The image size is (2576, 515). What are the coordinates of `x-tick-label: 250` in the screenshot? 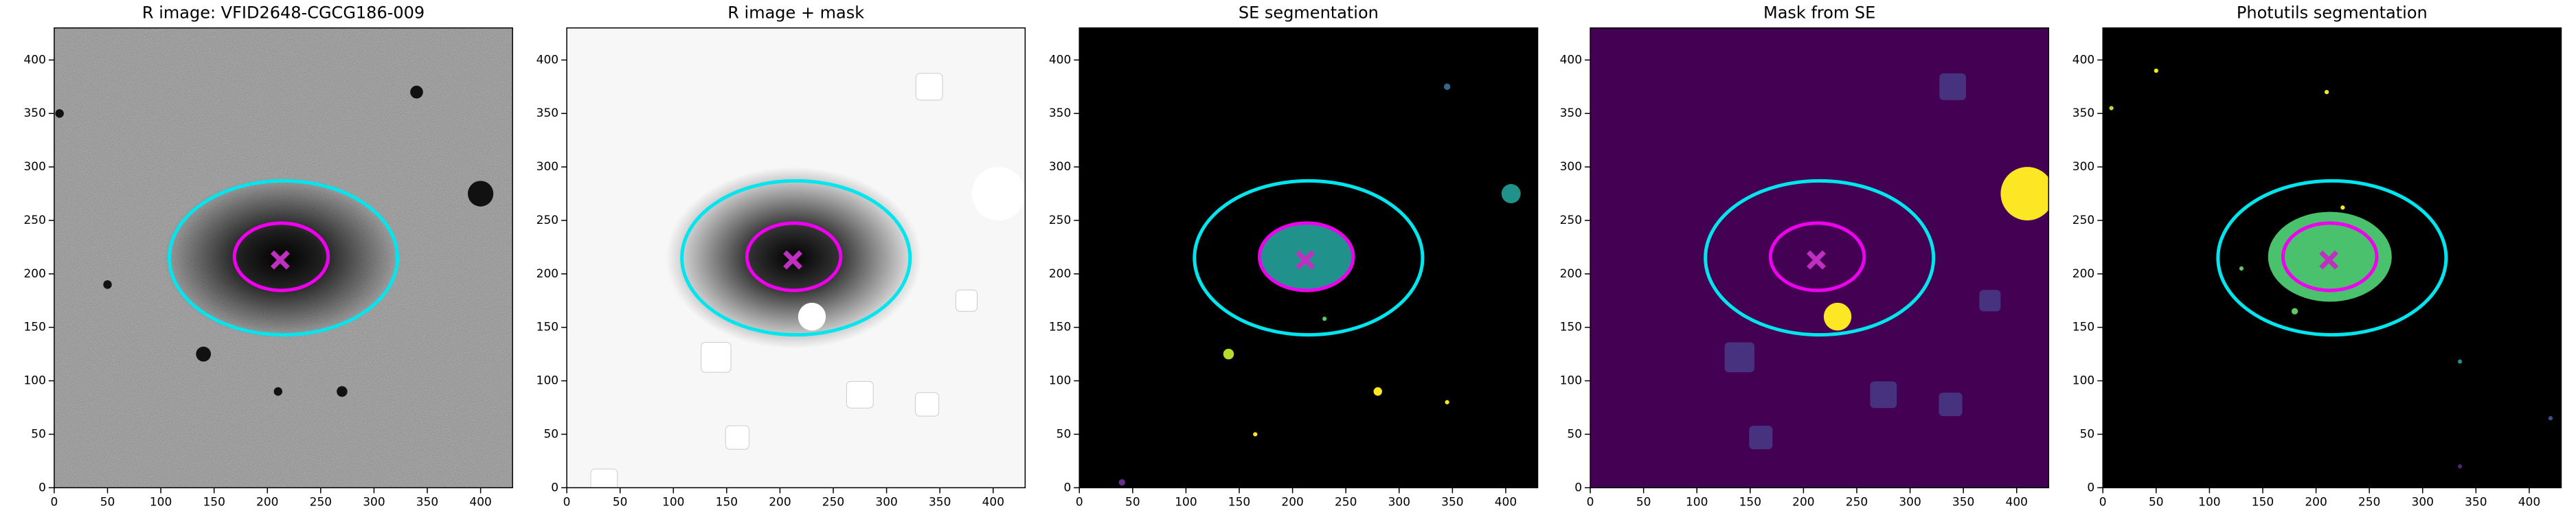 It's located at (321, 502).